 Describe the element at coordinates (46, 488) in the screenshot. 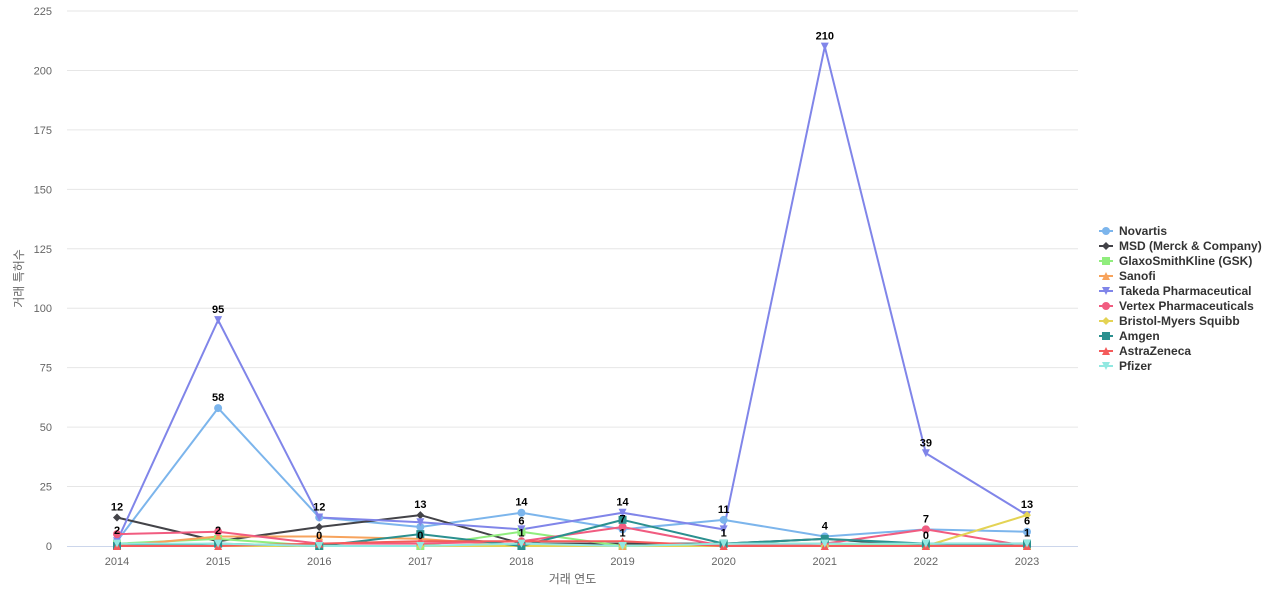

I see `y-tick-label: 25` at that location.